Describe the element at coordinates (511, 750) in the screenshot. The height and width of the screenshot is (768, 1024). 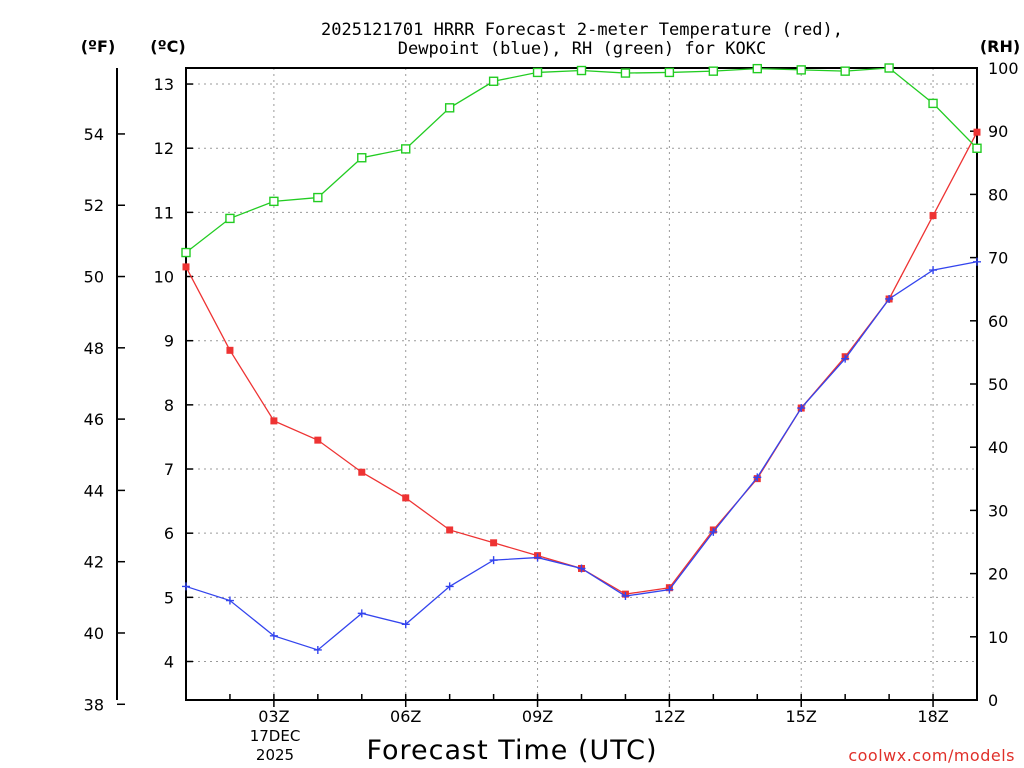
I see `x-axis-title: Forecast Time (UTC)` at that location.